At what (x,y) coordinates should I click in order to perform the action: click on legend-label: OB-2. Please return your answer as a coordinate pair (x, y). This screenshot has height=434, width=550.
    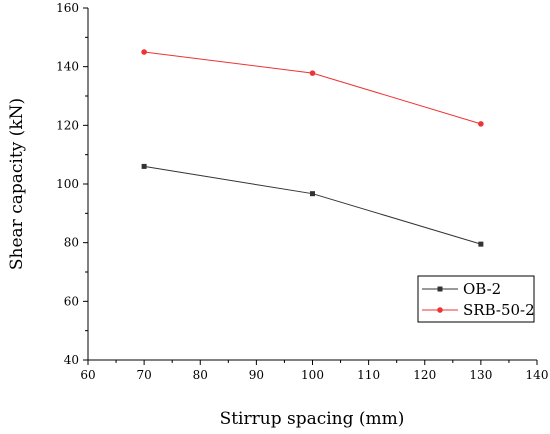
    Looking at the image, I should click on (482, 289).